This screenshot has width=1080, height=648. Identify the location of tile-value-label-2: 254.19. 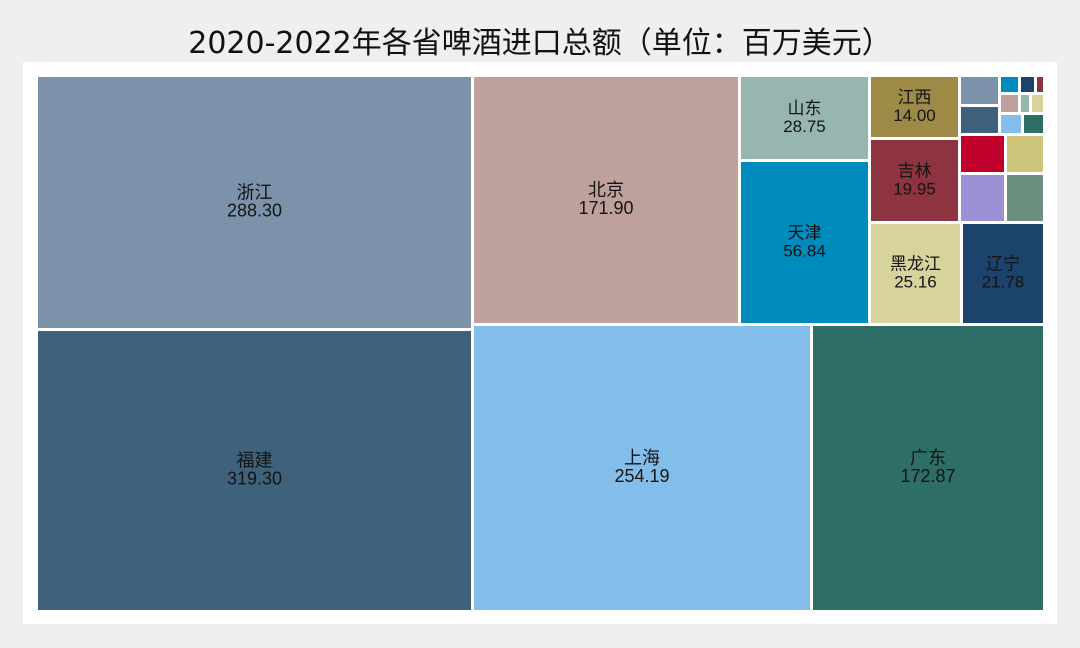
(641, 476).